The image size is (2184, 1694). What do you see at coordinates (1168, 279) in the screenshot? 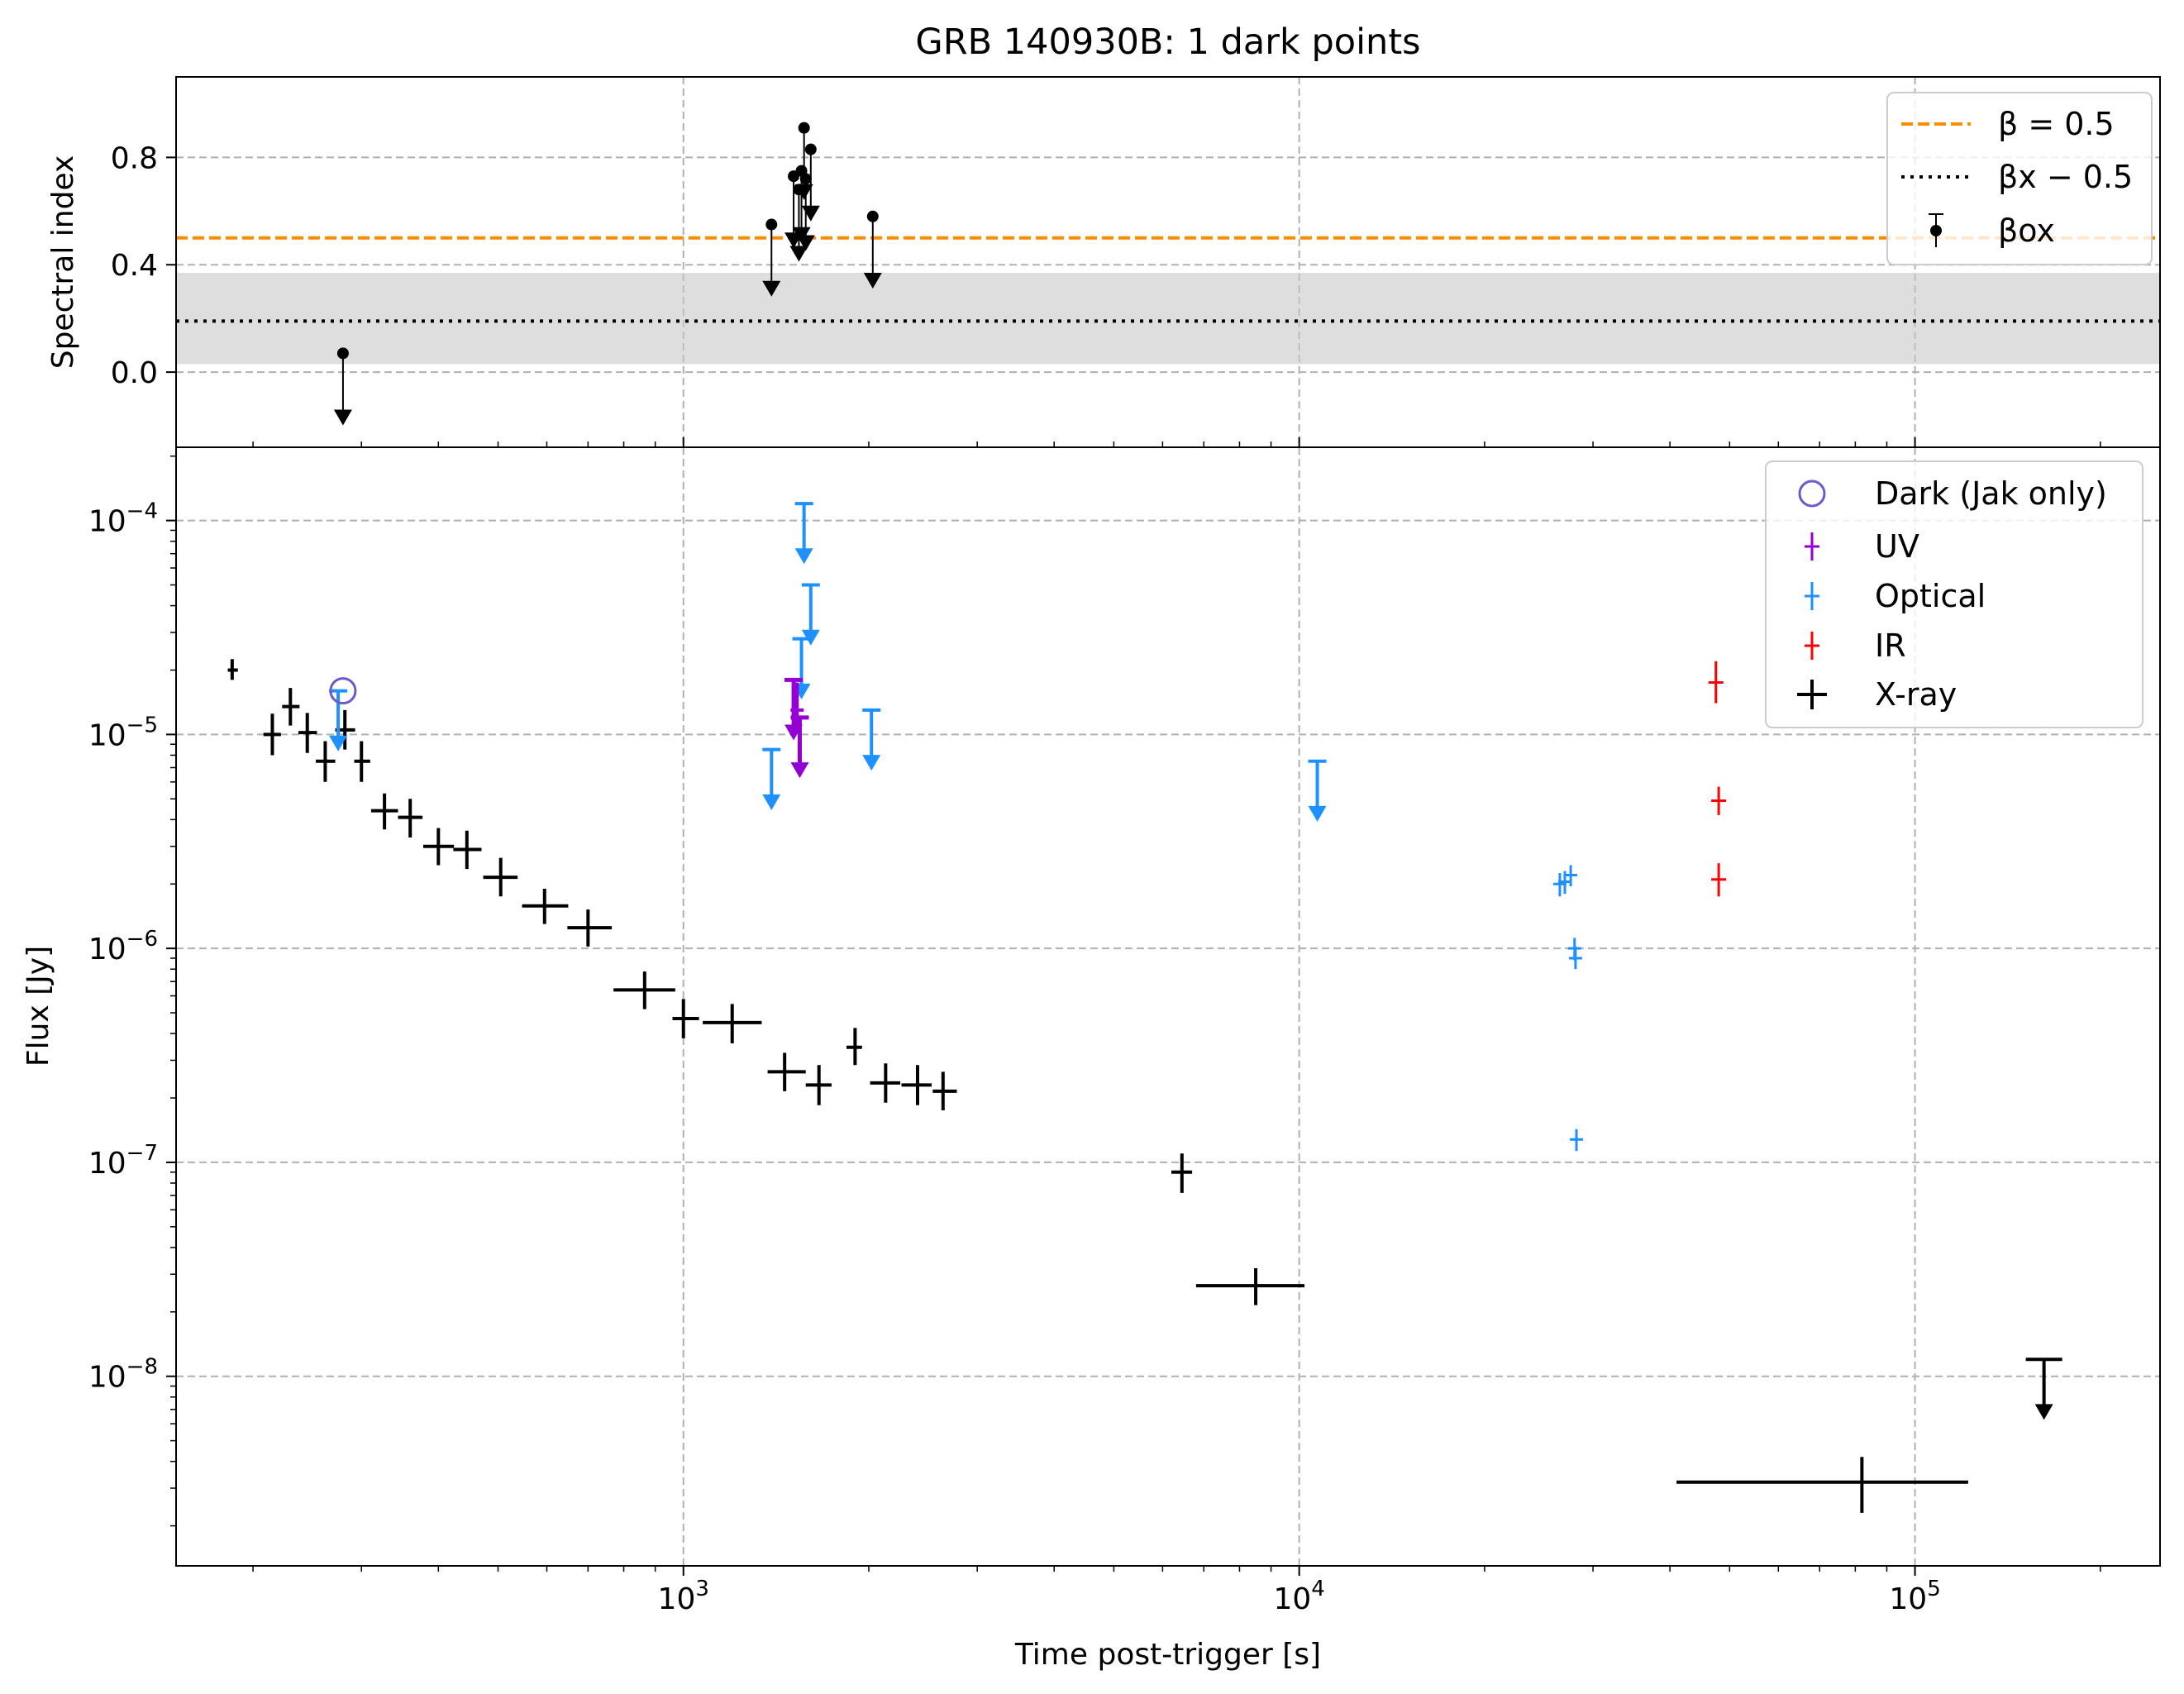
I see `reference-lines` at bounding box center [1168, 279].